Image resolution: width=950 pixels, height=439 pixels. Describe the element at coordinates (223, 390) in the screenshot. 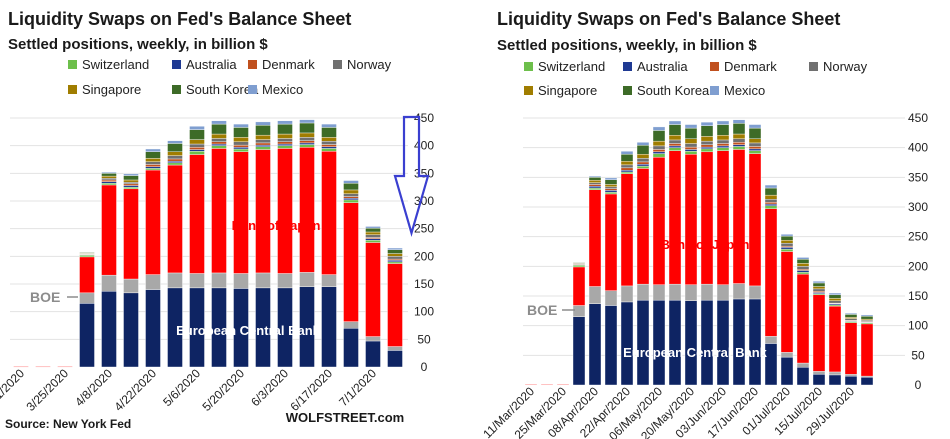

I see `x-tick-label: 5/20/2020` at that location.